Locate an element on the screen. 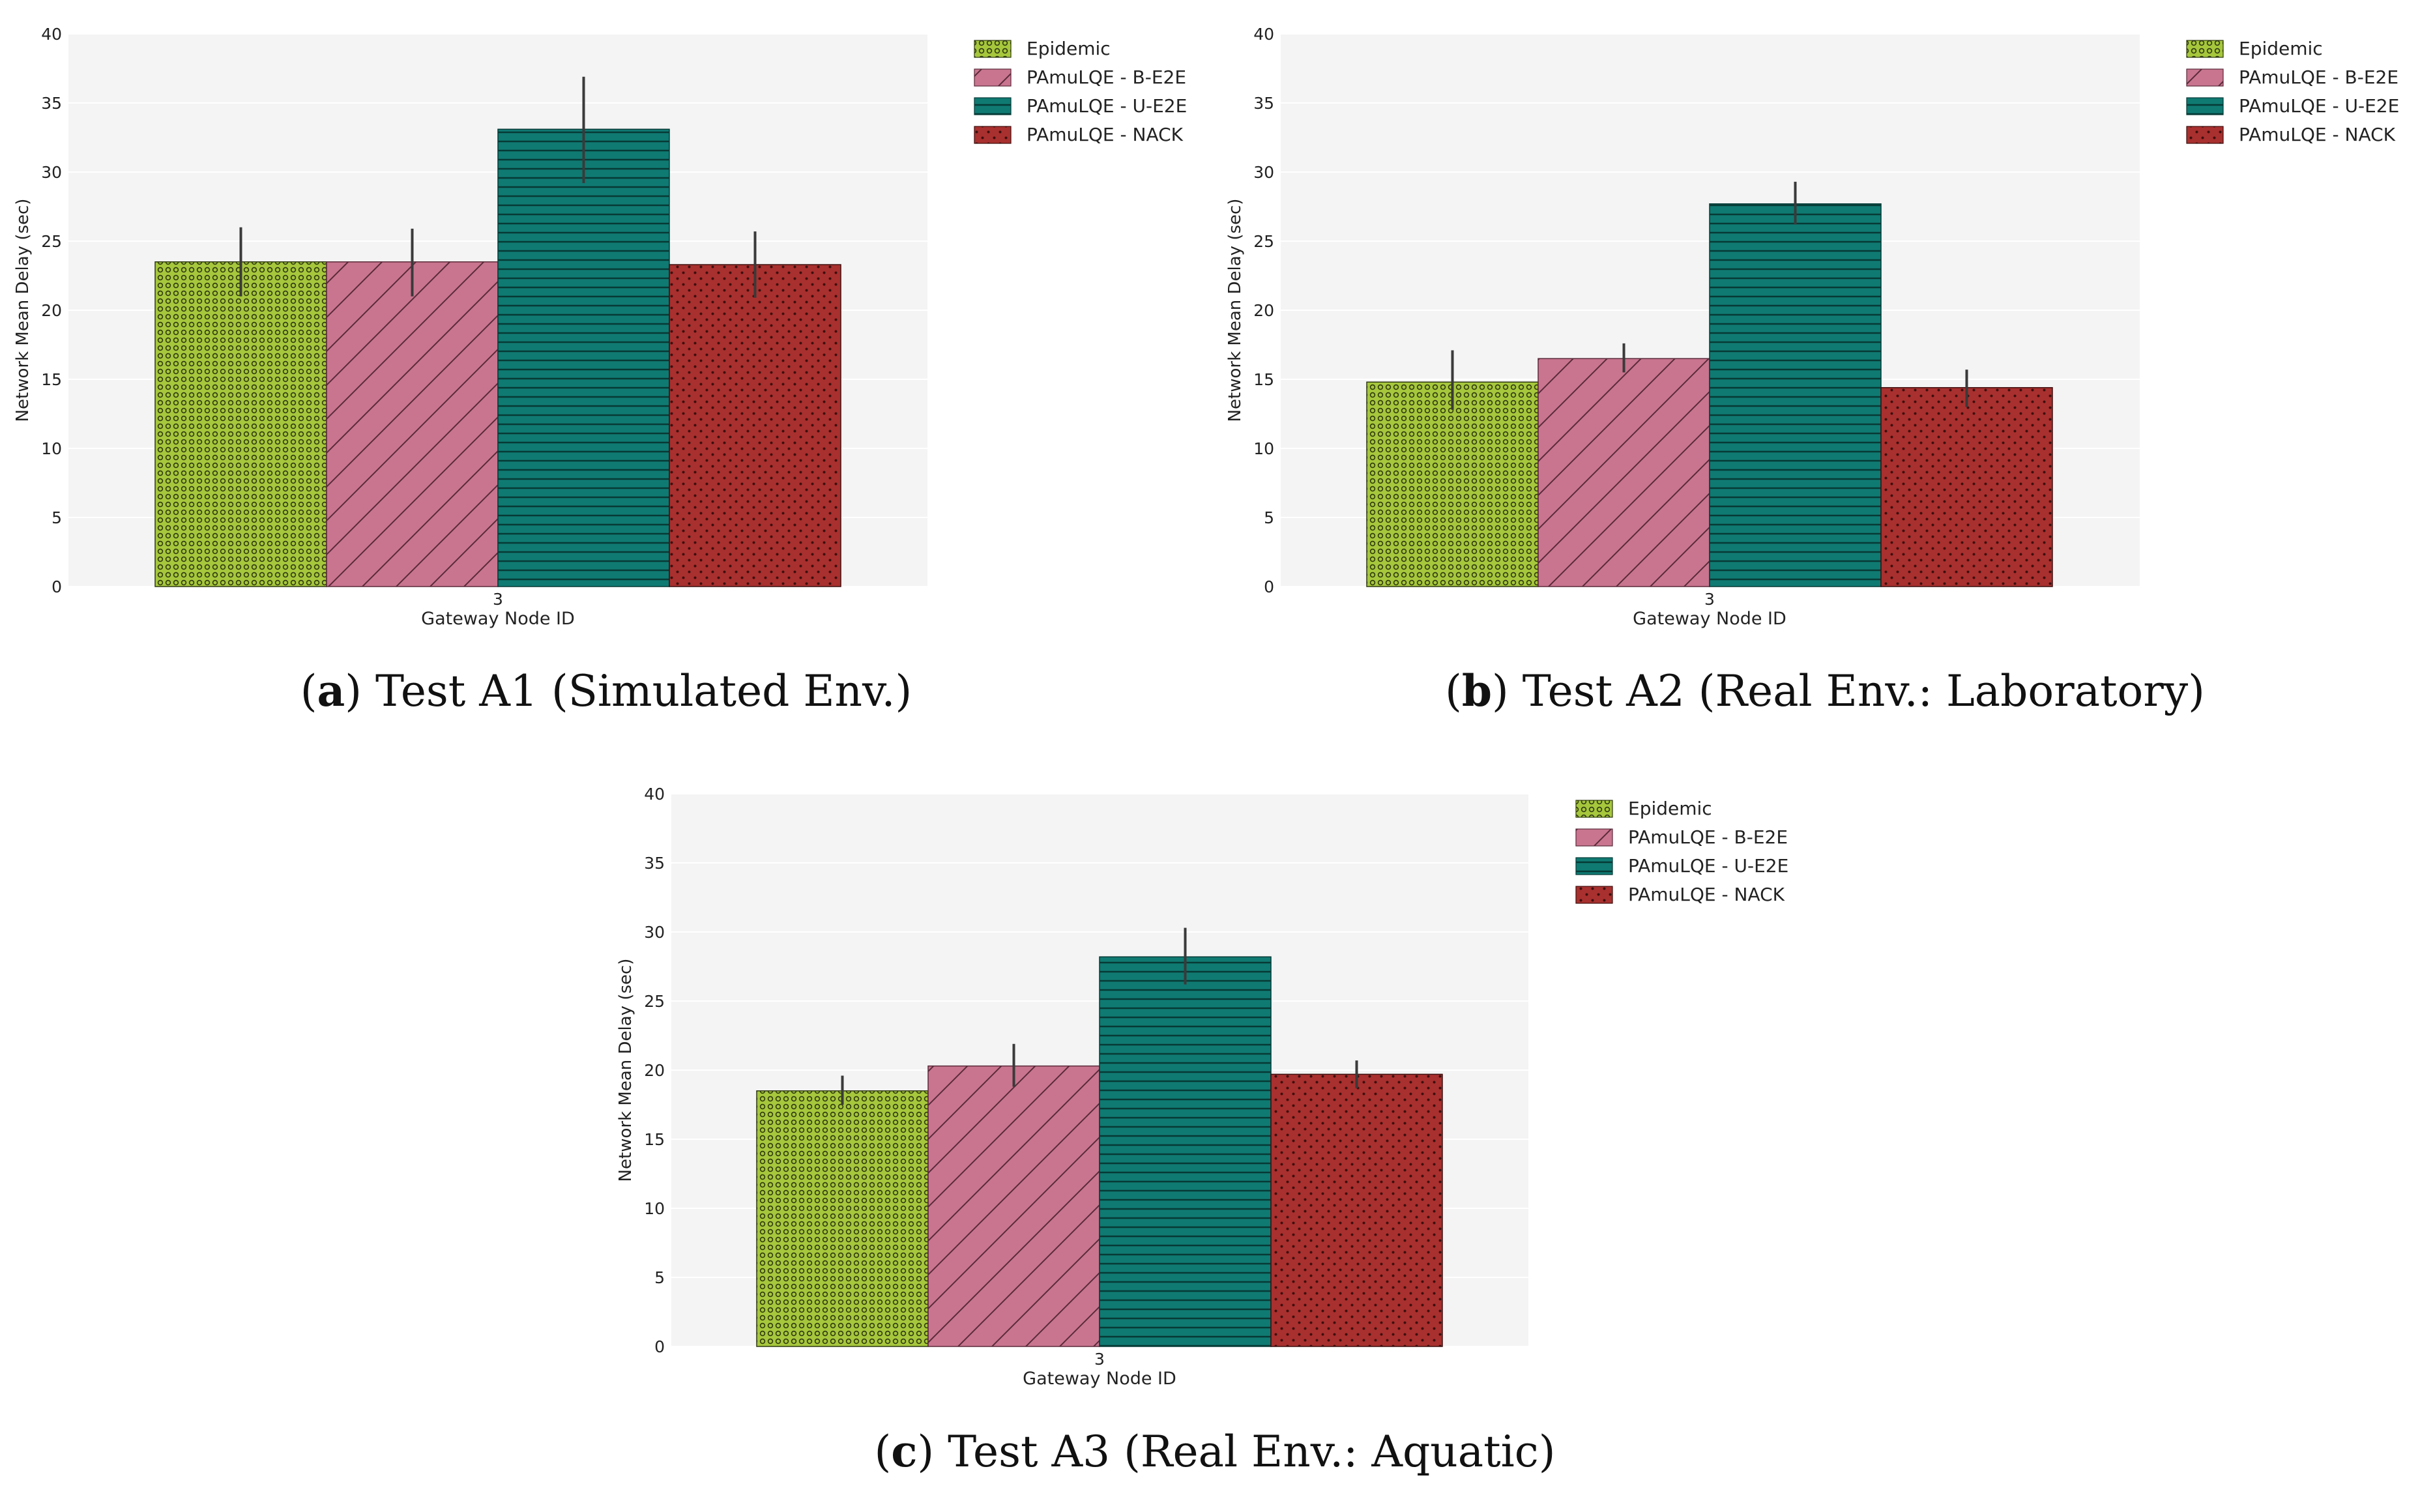  caption-letter: a is located at coordinates (331, 690).